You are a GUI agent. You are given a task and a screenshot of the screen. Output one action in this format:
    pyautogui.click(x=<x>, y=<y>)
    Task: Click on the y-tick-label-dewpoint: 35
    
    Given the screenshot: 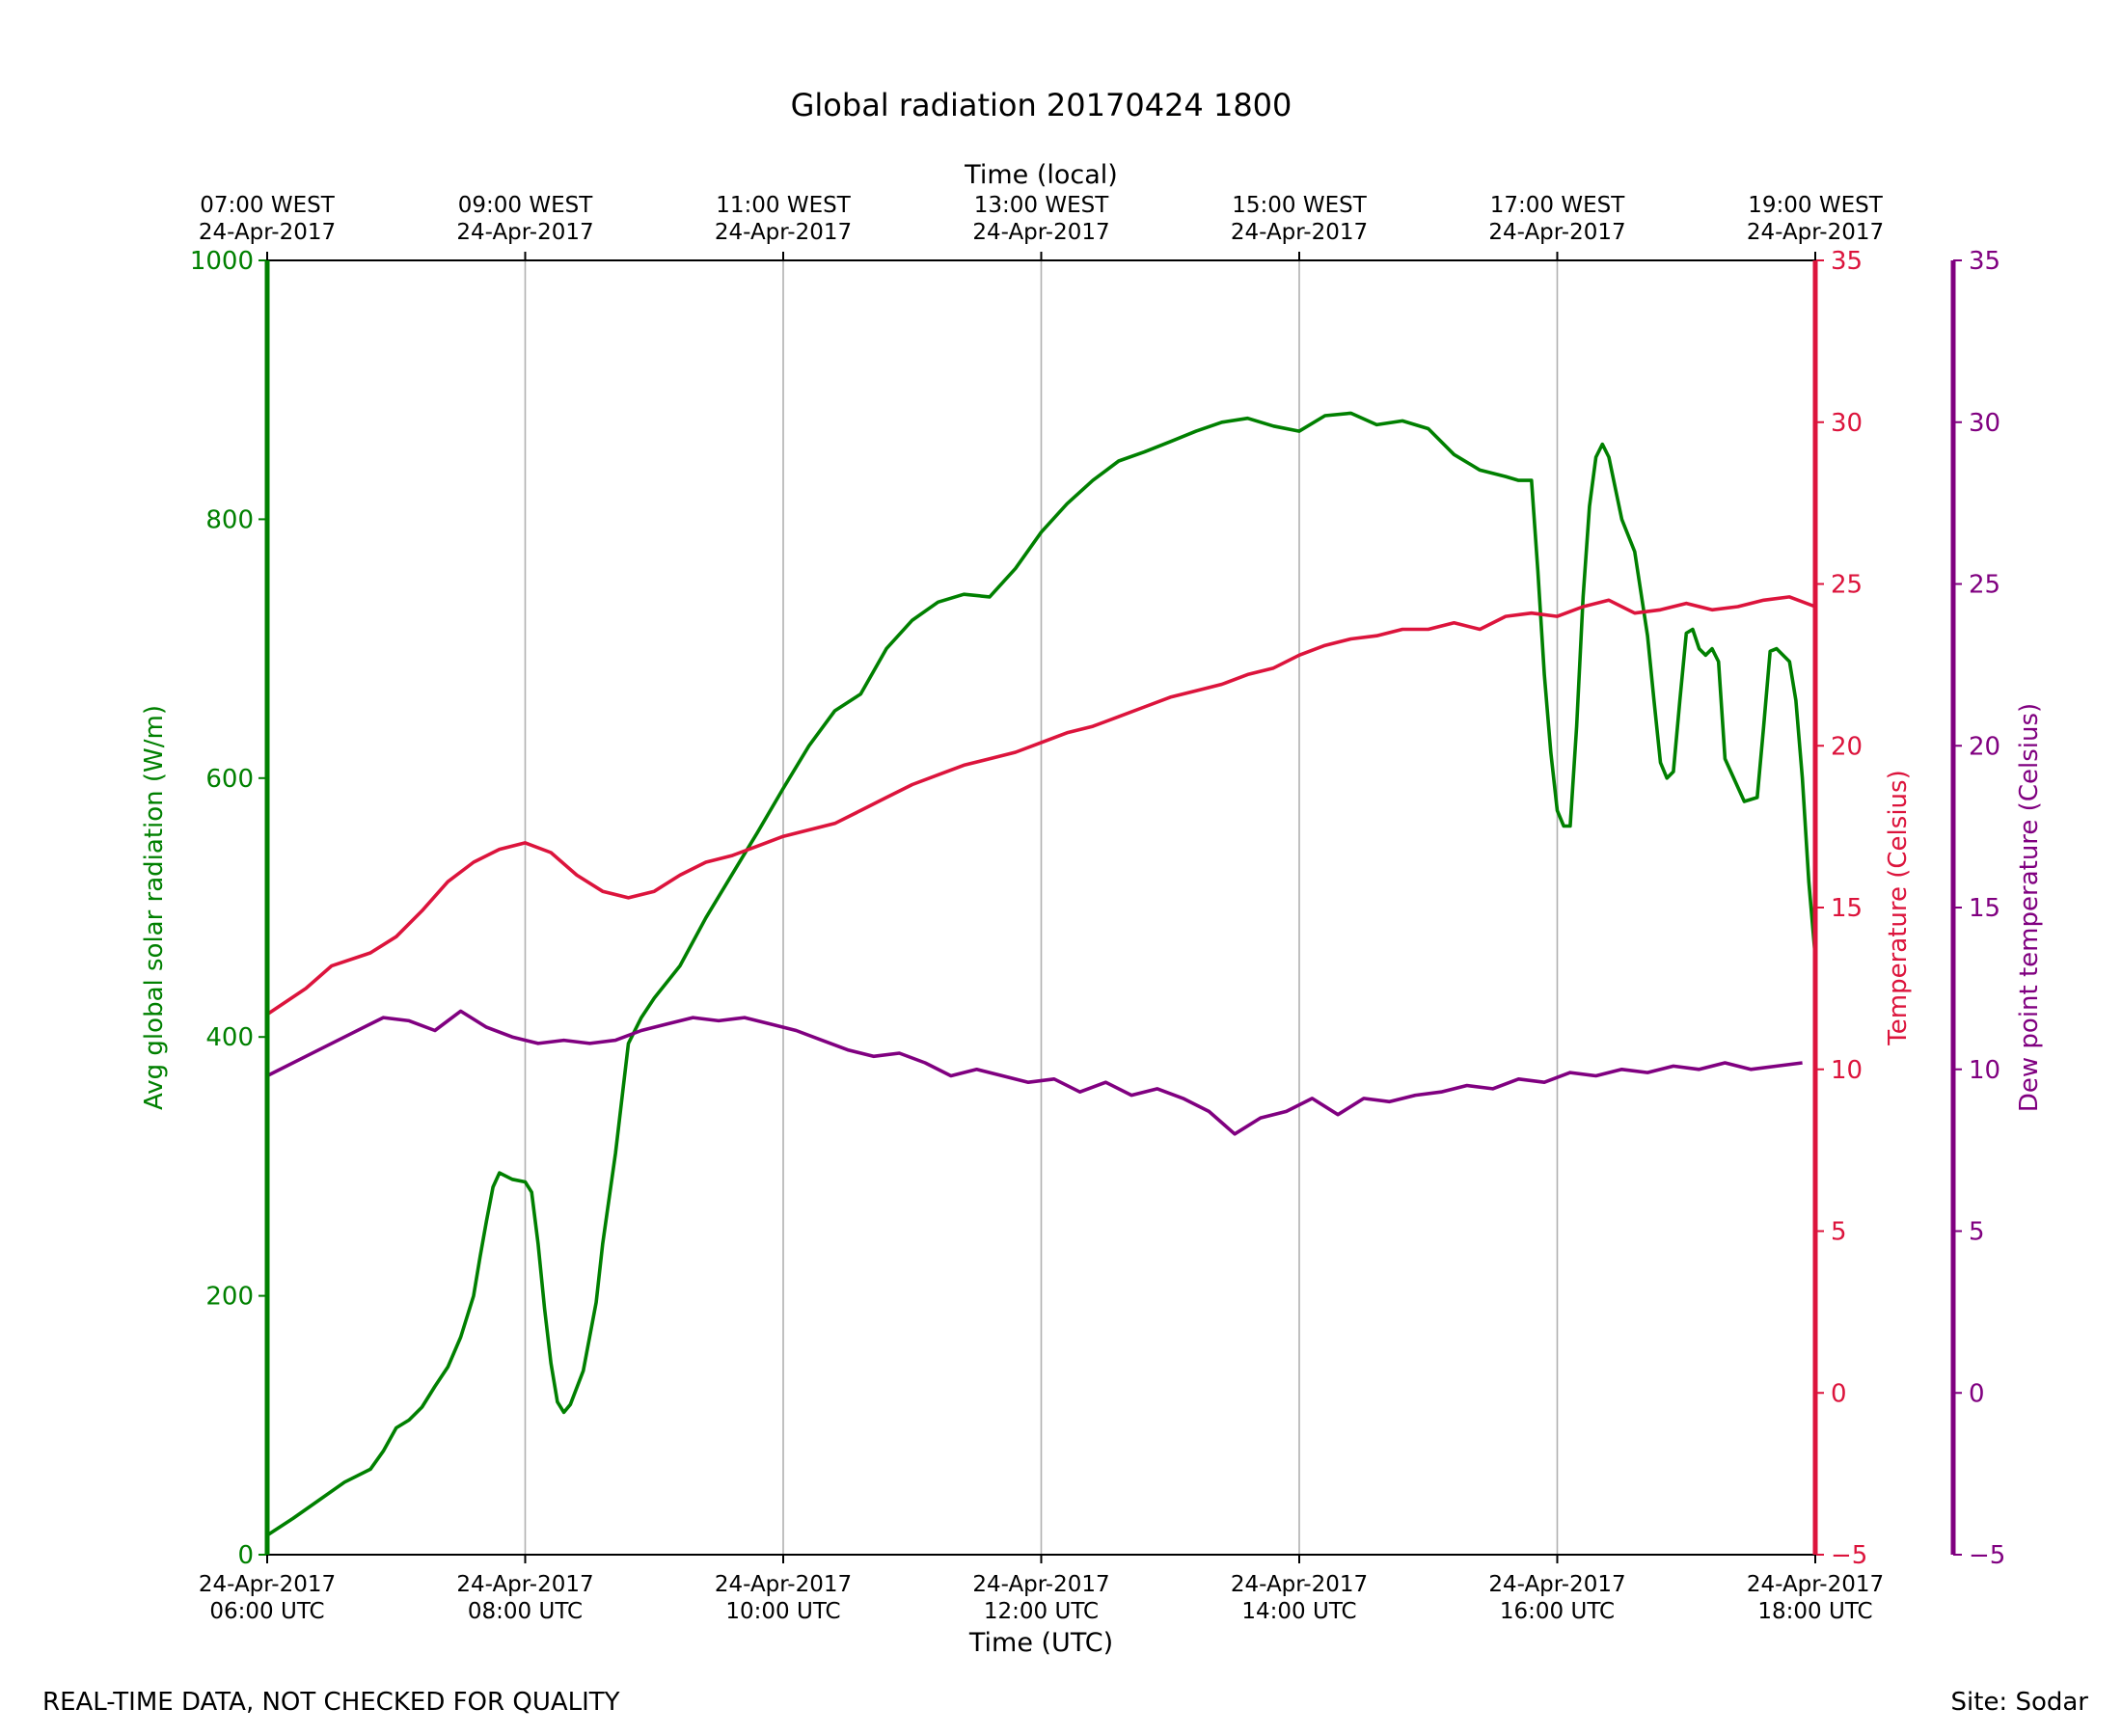 What is the action you would take?
    pyautogui.click(x=1985, y=261)
    